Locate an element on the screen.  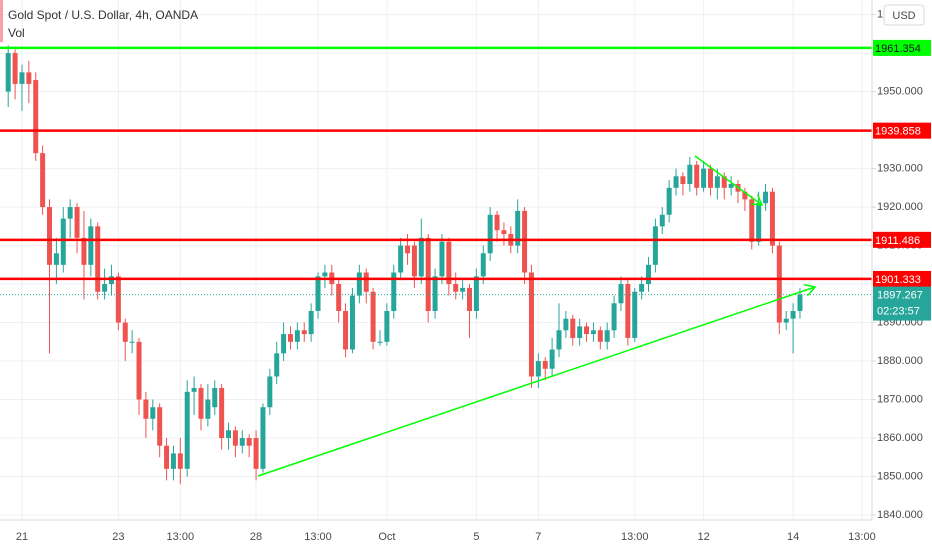
currency-label: USD is located at coordinates (903, 16).